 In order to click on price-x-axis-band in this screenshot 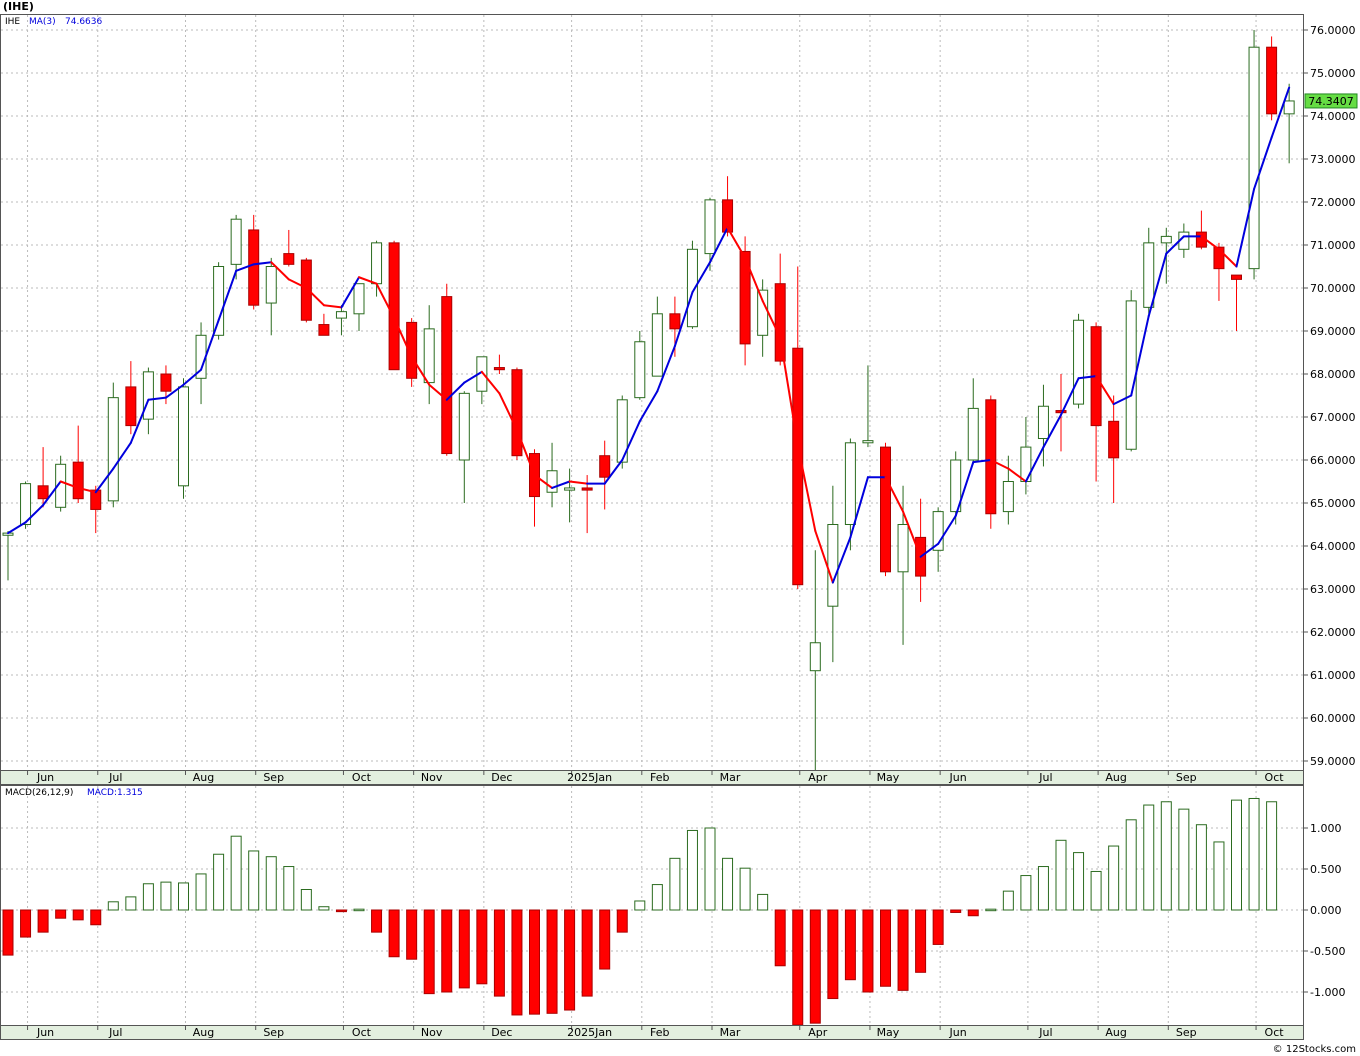, I will do `click(652, 777)`.